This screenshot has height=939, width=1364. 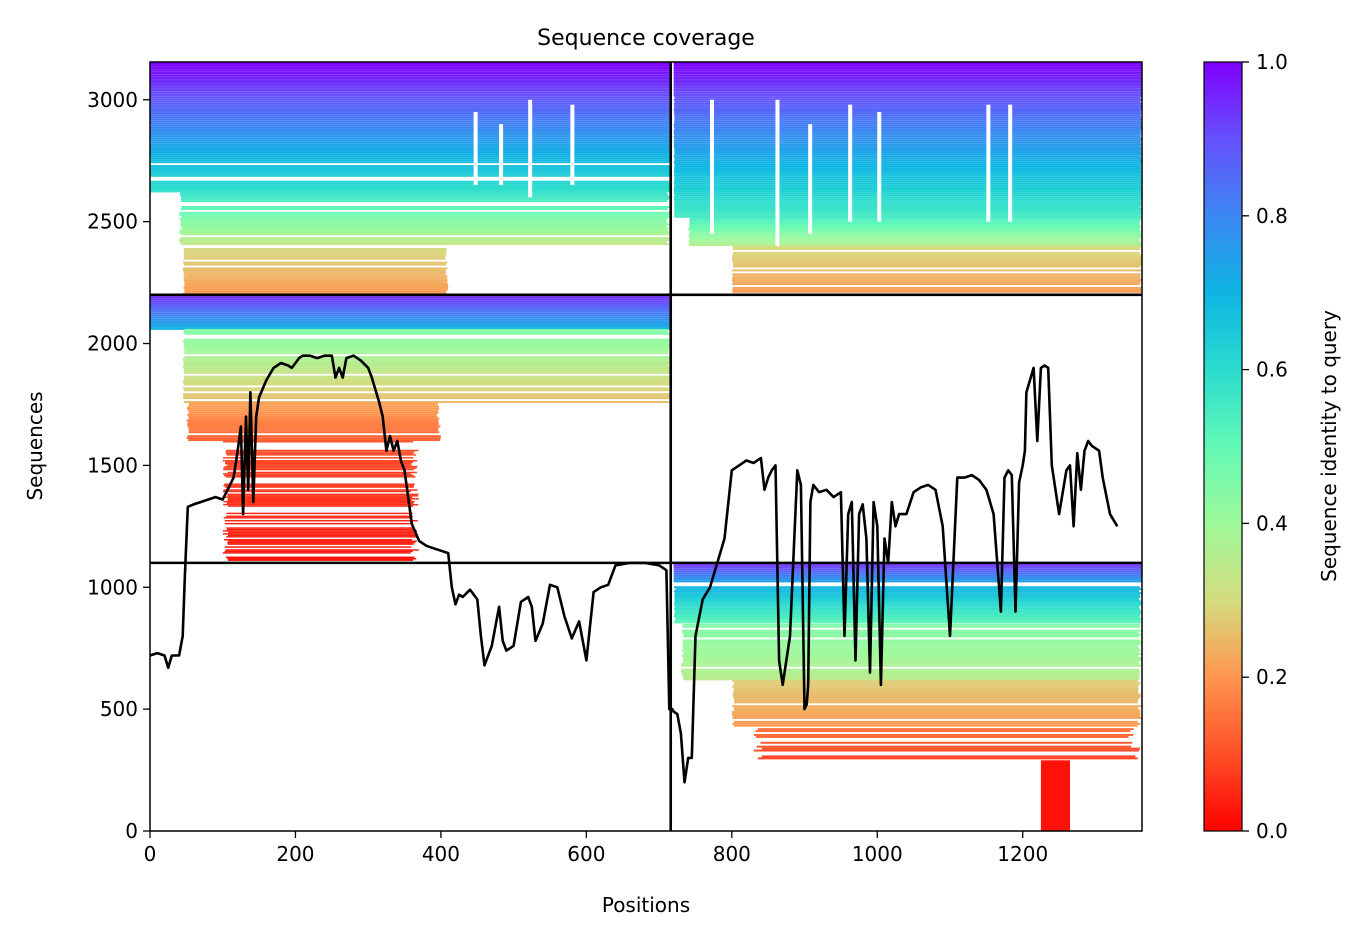 I want to click on x-axis-label: Positions, so click(x=646, y=905).